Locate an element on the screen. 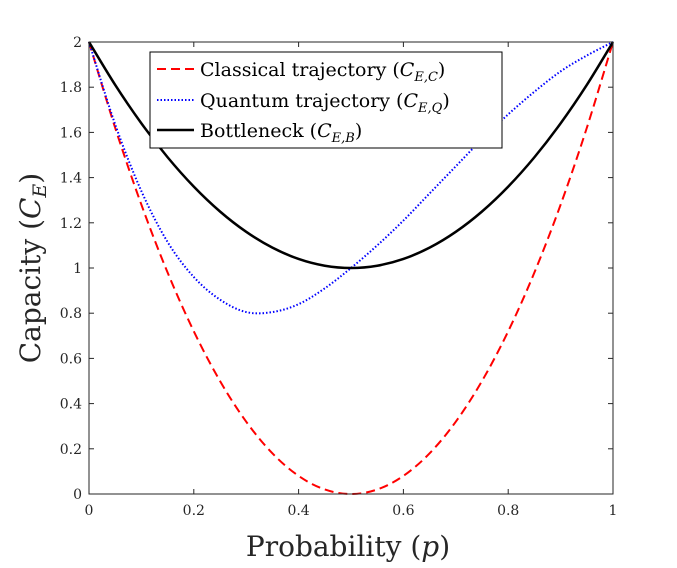 The image size is (677, 568). legend-label-classical: Classical trajectory (CE,C) is located at coordinates (322, 72).